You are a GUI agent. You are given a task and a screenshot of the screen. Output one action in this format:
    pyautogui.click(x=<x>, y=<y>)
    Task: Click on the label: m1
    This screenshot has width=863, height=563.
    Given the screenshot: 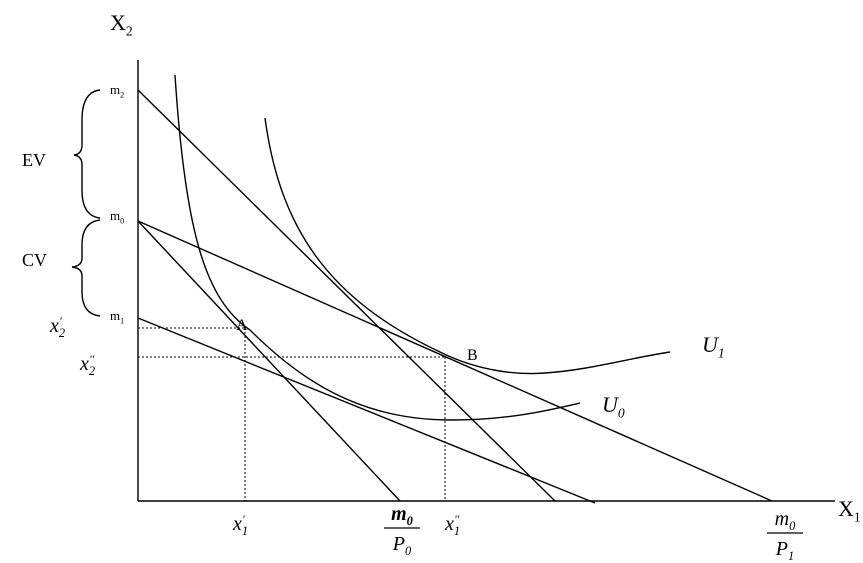 What is the action you would take?
    pyautogui.click(x=117, y=316)
    